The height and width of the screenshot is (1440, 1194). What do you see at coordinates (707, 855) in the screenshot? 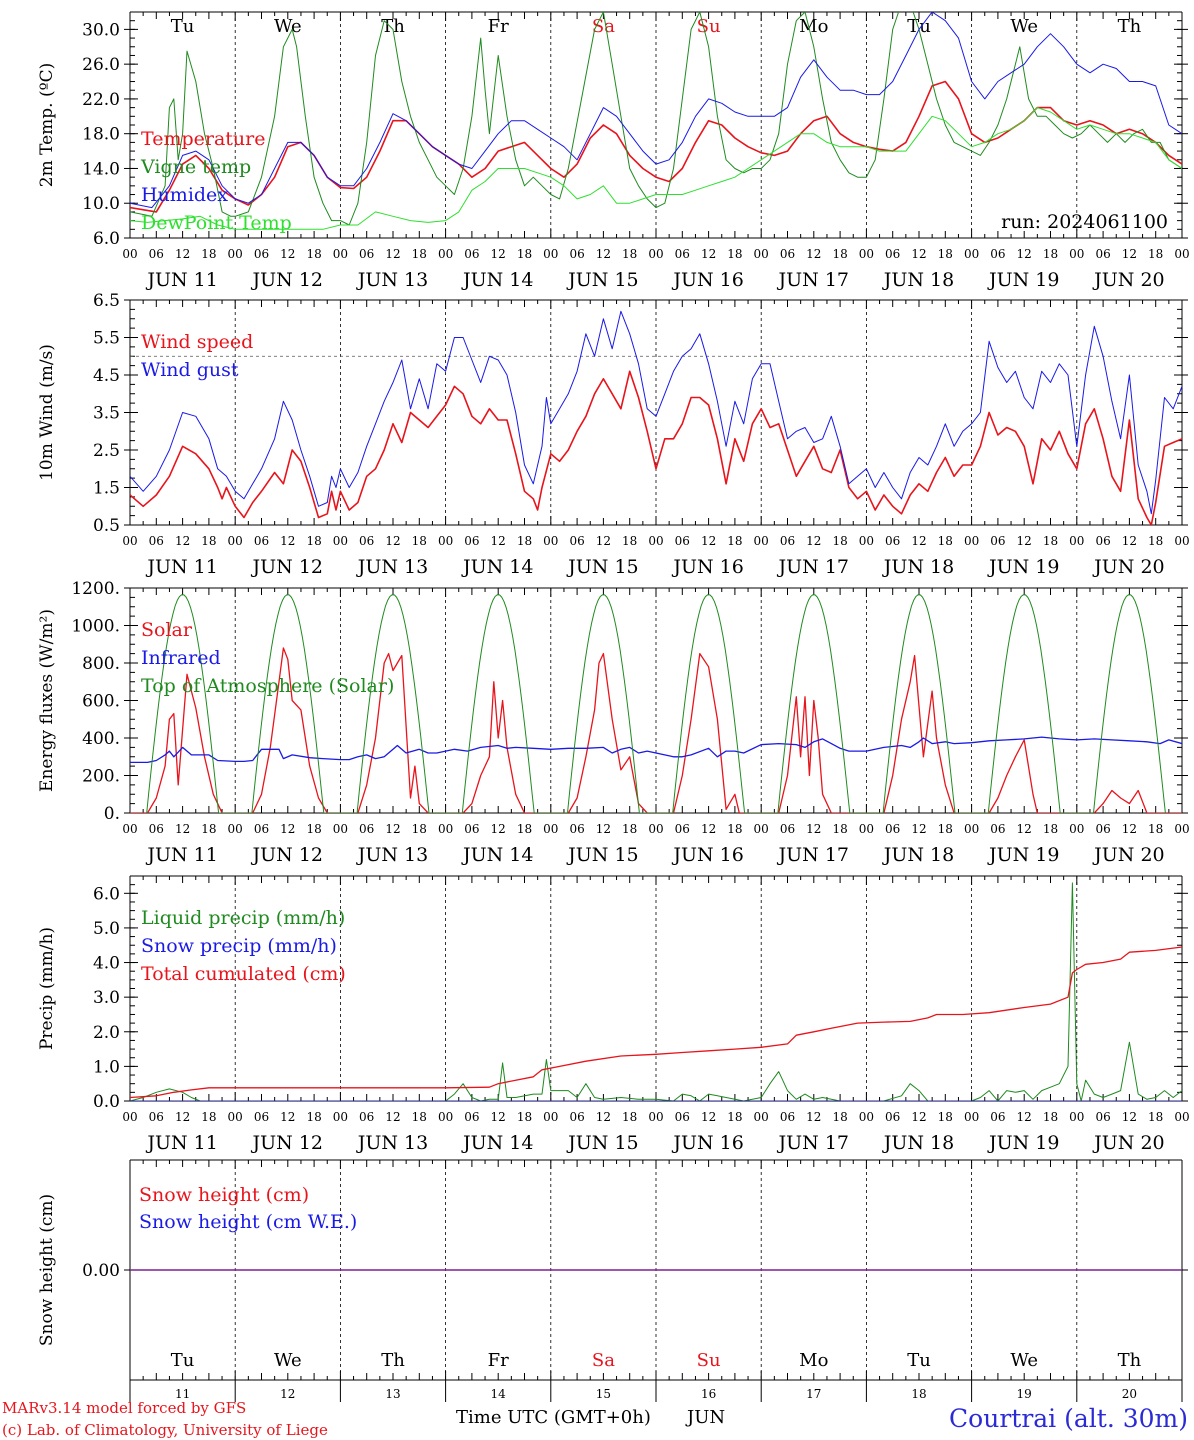
I see `date-label: JUN 16` at bounding box center [707, 855].